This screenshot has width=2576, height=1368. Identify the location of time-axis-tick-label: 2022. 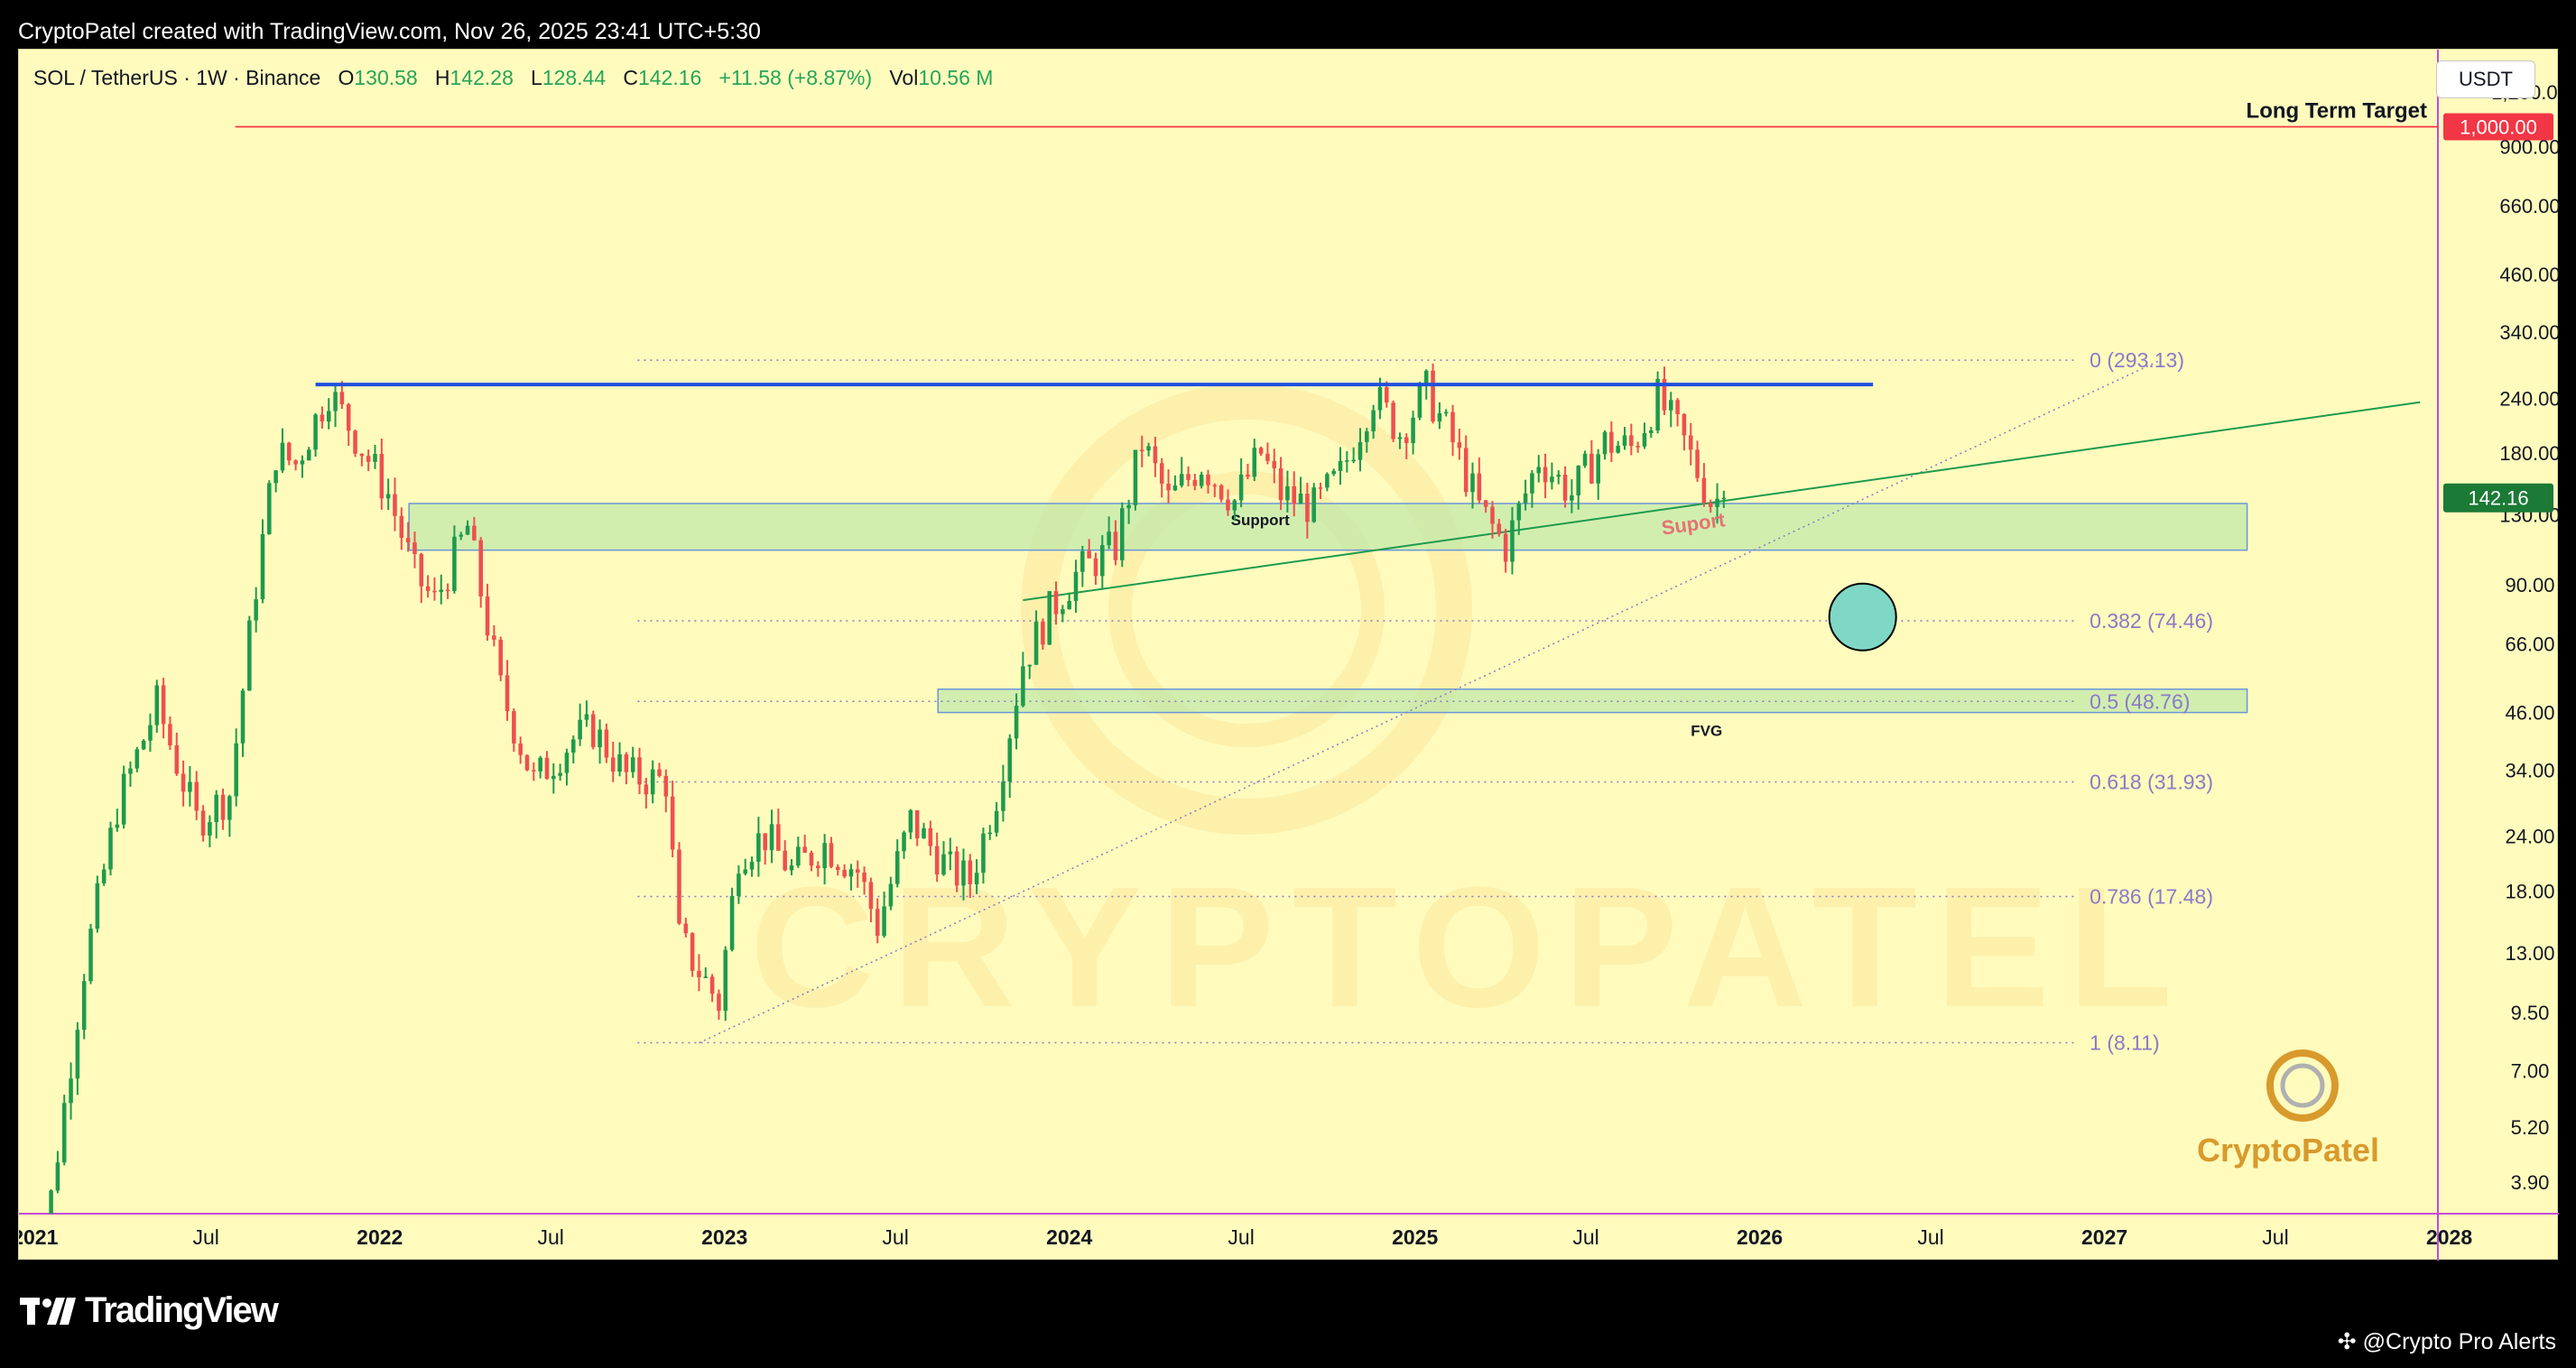
(380, 1237).